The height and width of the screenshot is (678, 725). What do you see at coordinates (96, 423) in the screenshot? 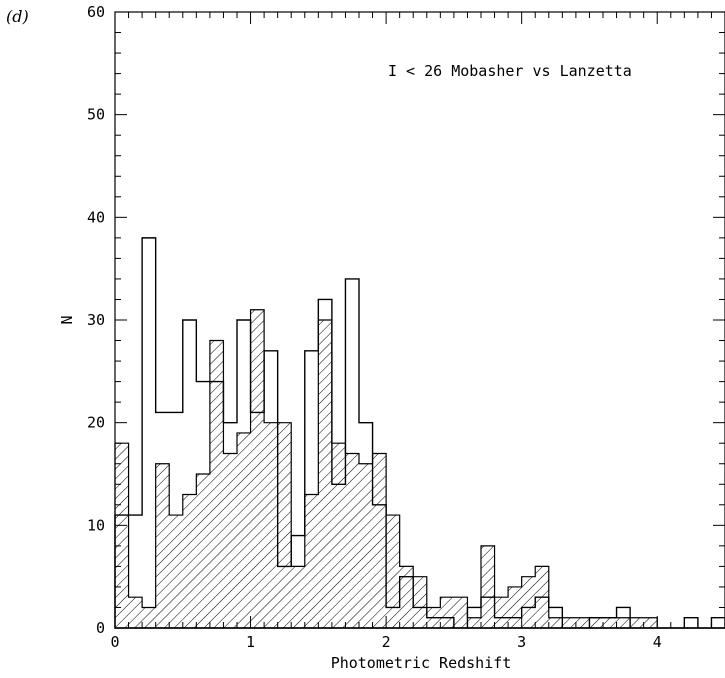
I see `y-tick-label: 20` at bounding box center [96, 423].